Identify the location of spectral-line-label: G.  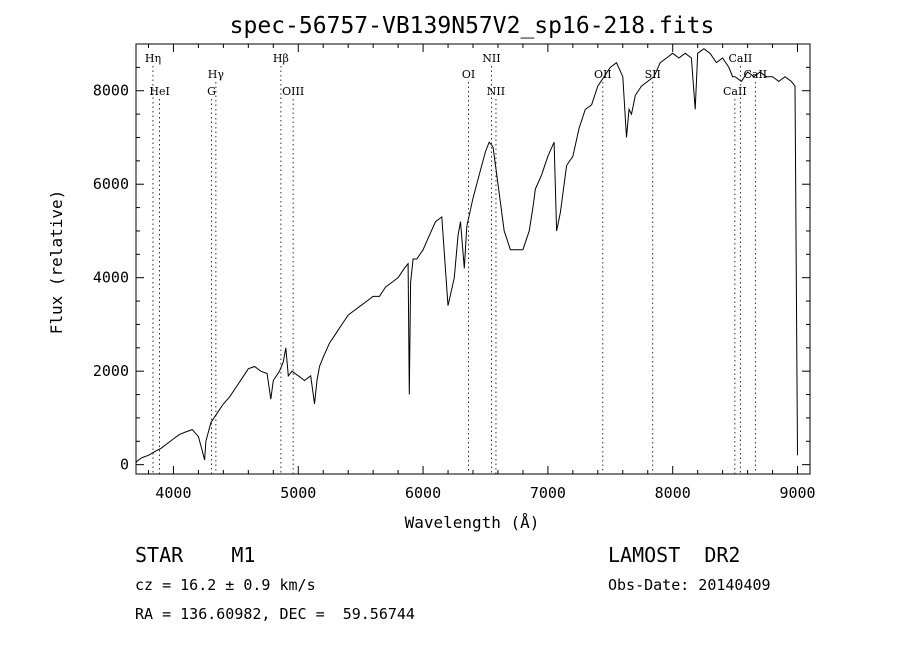
(211, 91).